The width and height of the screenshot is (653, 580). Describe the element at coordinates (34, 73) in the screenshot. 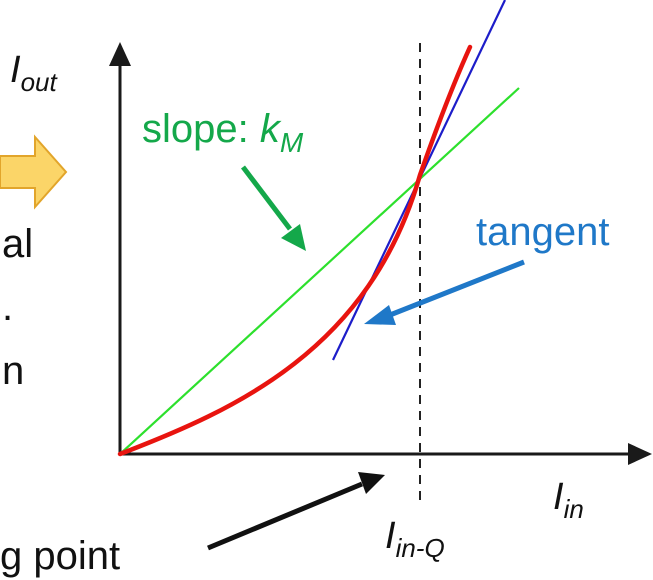

I see `y-axis-label: Iout` at that location.